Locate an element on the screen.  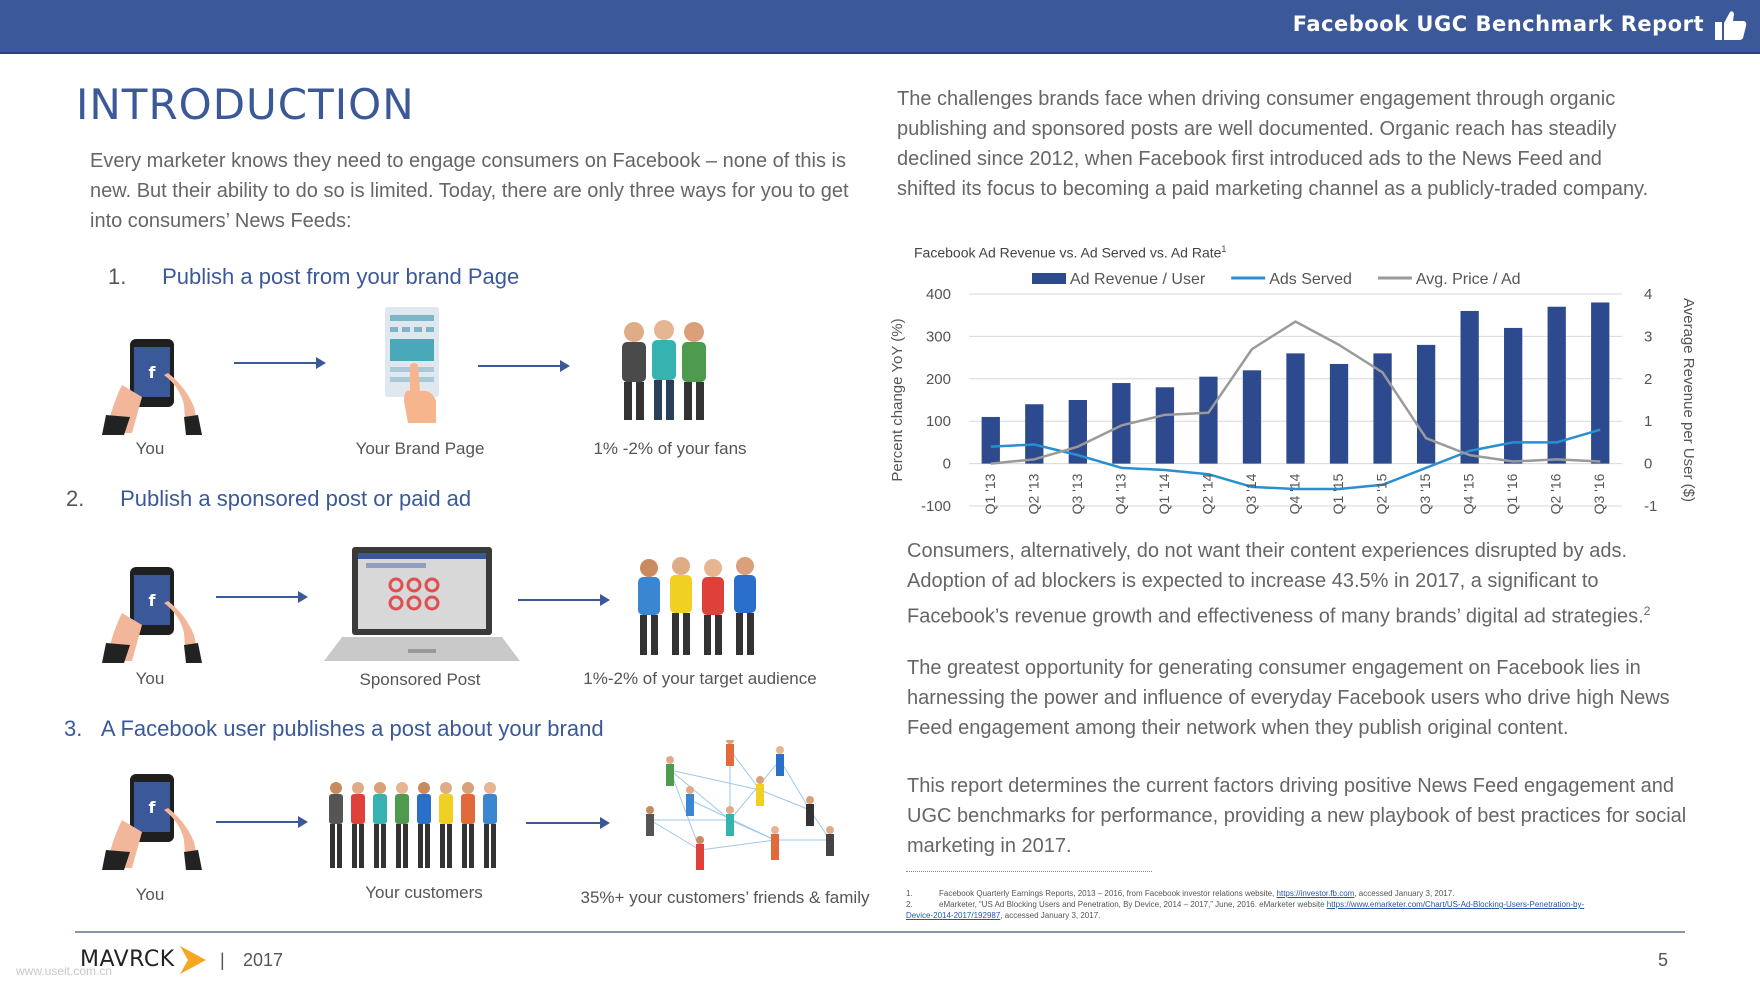
y2-tick-label: 2 is located at coordinates (1648, 379).